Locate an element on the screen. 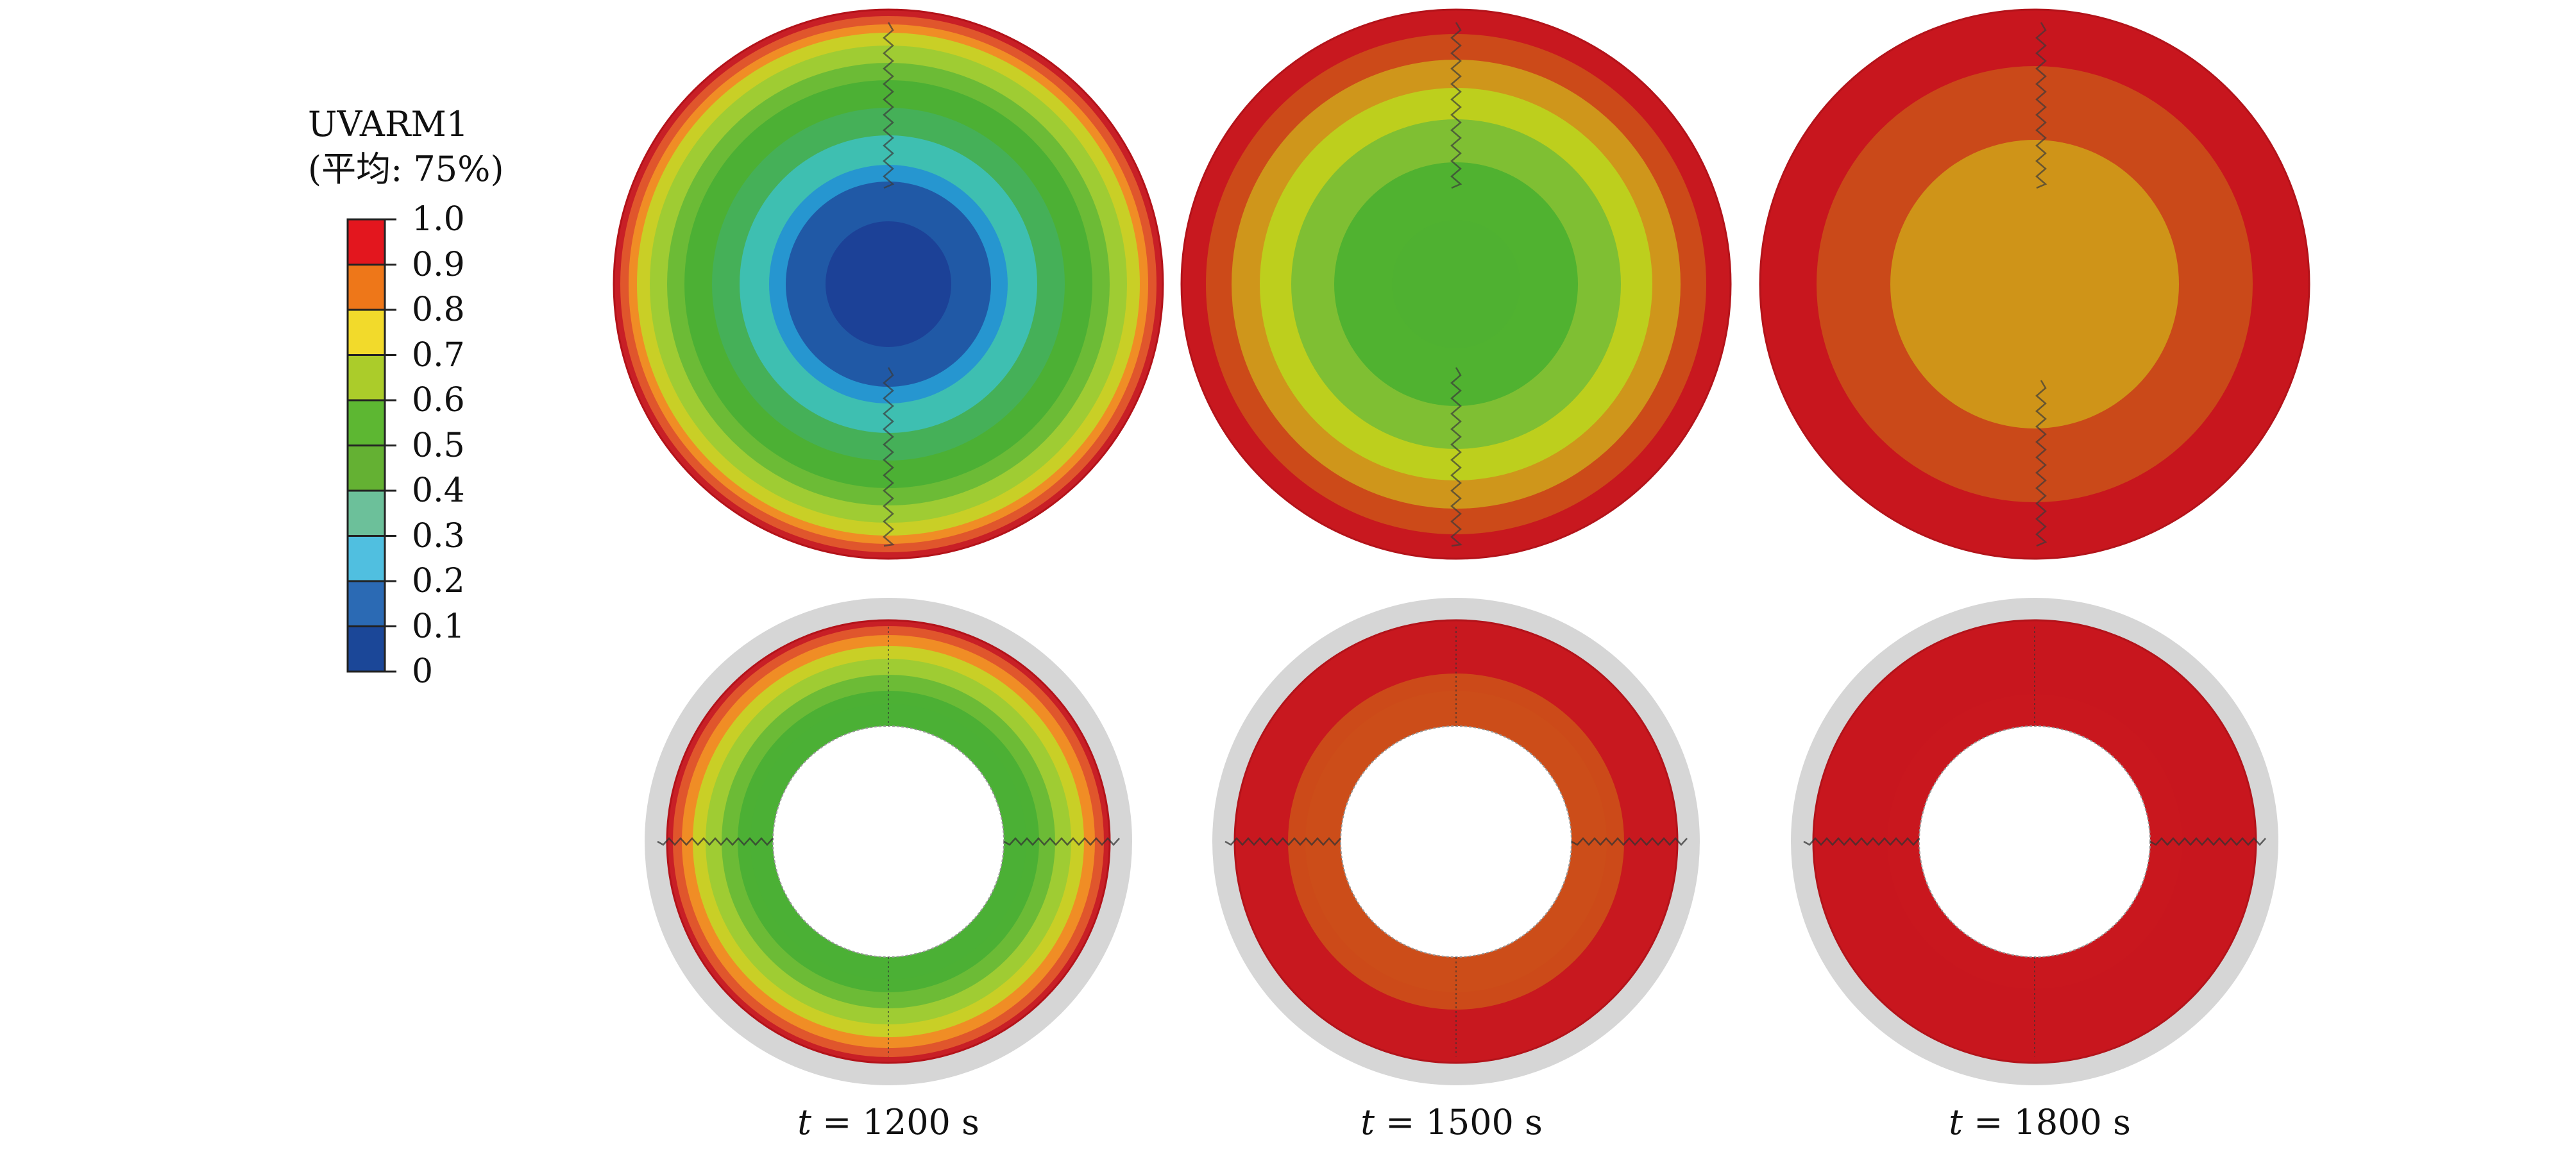  time-label-1800: t = 1800 s is located at coordinates (2040, 1122).